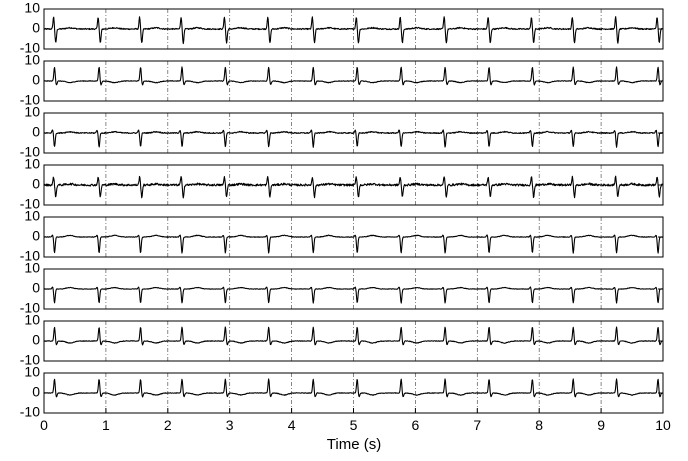  What do you see at coordinates (601, 425) in the screenshot?
I see `x-tick-label: 9` at bounding box center [601, 425].